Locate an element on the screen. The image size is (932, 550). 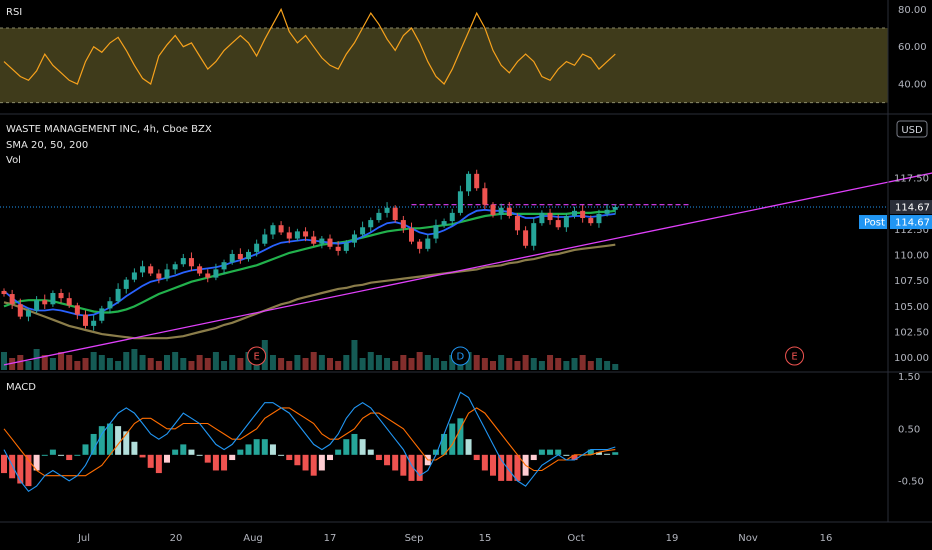
rsi-label: RSI is located at coordinates (14, 12).